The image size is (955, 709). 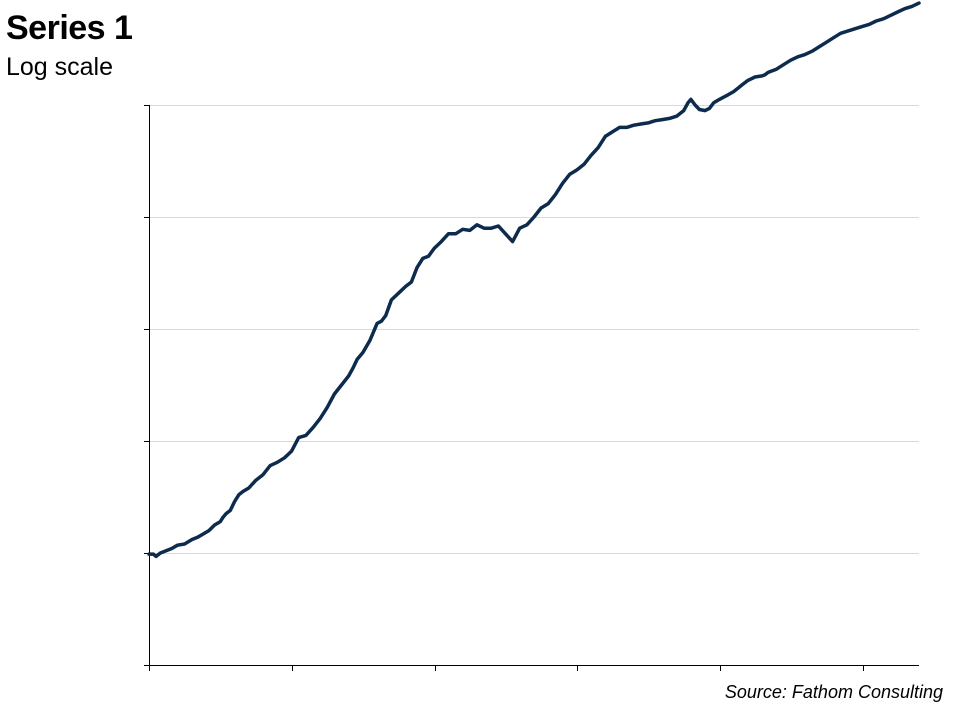 I want to click on source-note: Source: Fathom Consulting, so click(x=833, y=692).